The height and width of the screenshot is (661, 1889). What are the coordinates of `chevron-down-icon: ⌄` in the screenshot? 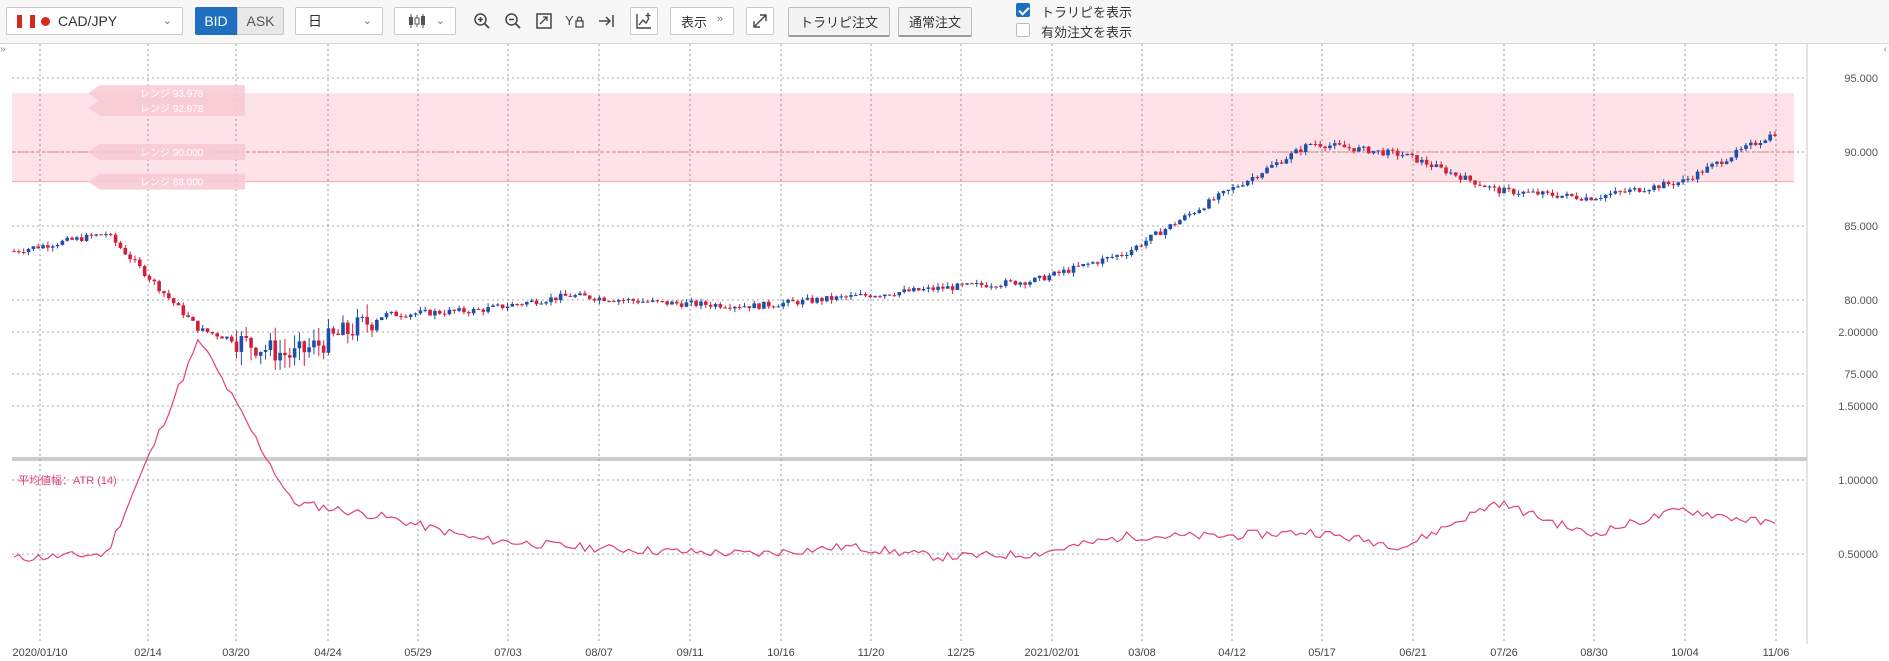 It's located at (167, 21).